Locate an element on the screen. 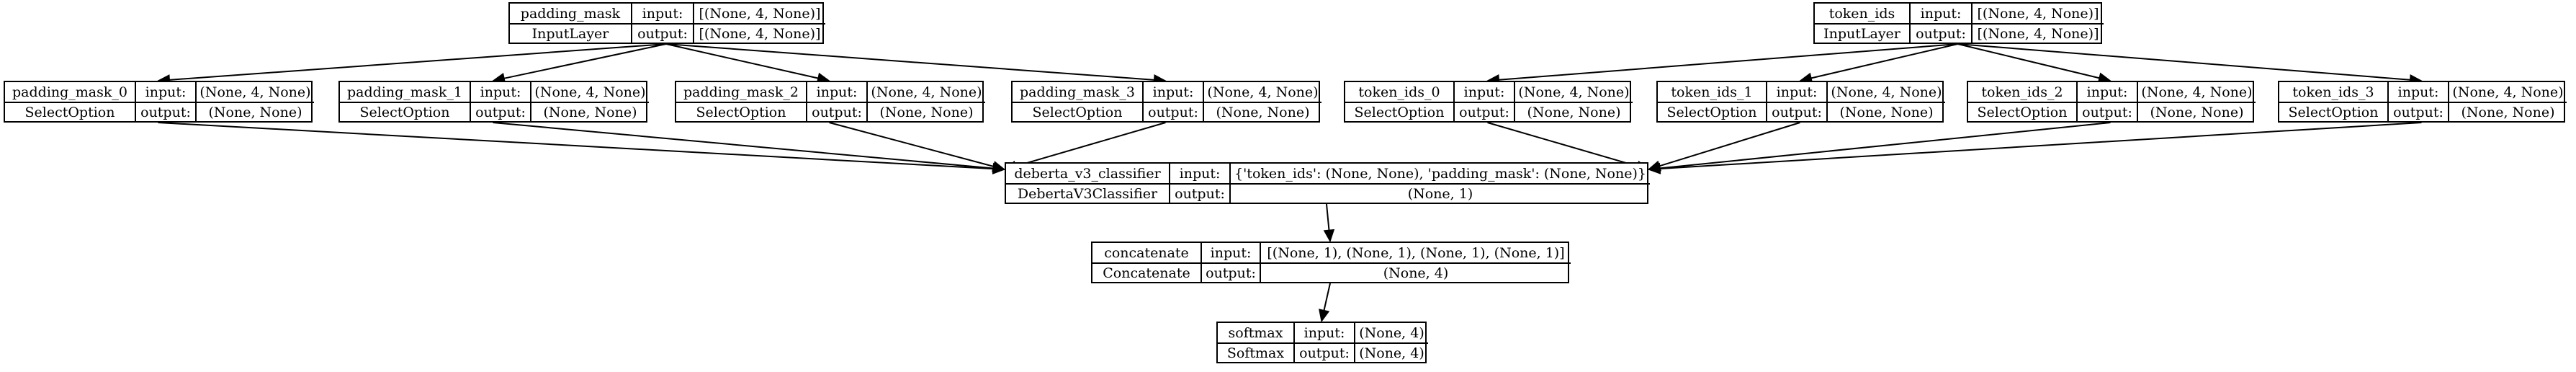  layer-type: DebertaV3Classifier is located at coordinates (1087, 193).